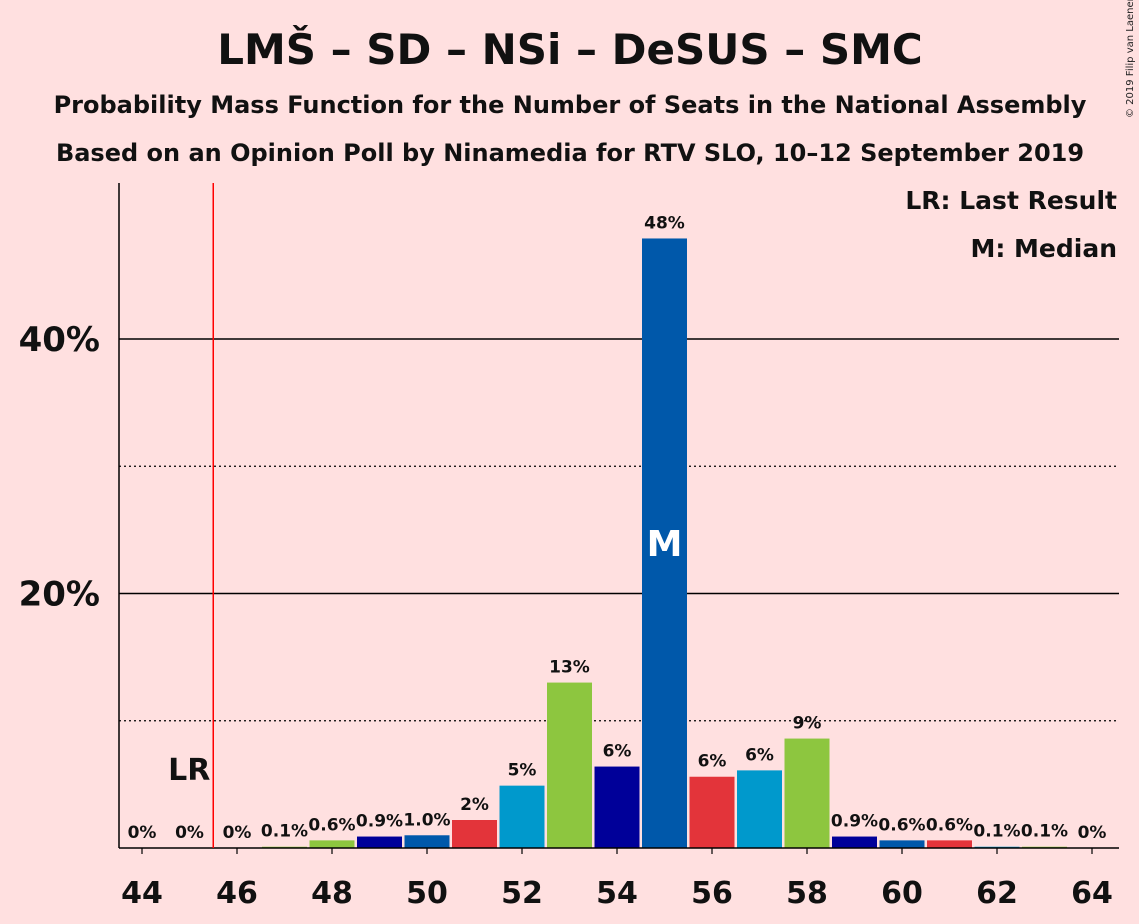  Describe the element at coordinates (570, 49) in the screenshot. I see `chart-title: LMŠ – SD – NSi – DeSUS – SMC` at that location.